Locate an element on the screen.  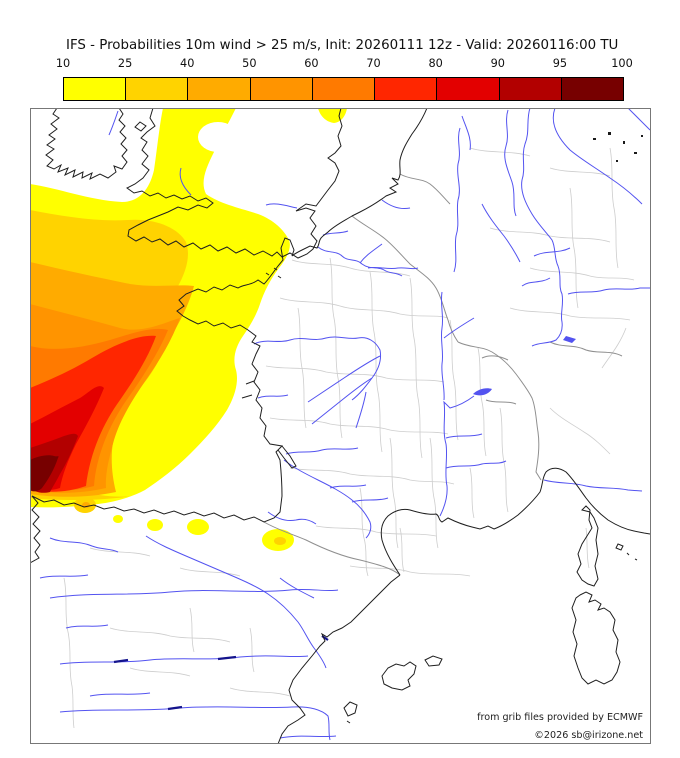
tick-label: 100 is located at coordinates (622, 63).